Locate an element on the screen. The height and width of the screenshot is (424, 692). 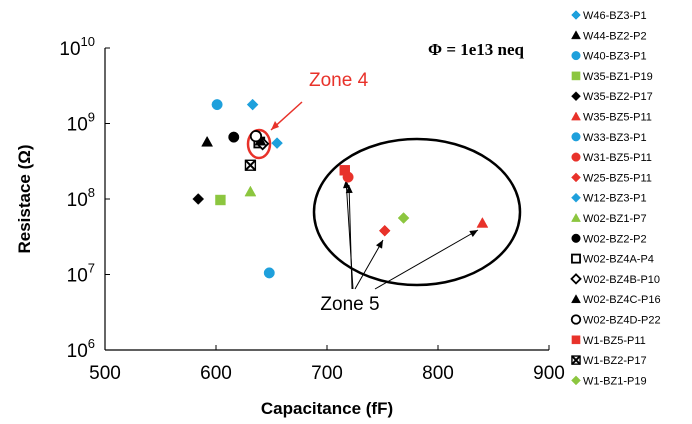
legend-item: W1-BZ5-P11 is located at coordinates (608, 341).